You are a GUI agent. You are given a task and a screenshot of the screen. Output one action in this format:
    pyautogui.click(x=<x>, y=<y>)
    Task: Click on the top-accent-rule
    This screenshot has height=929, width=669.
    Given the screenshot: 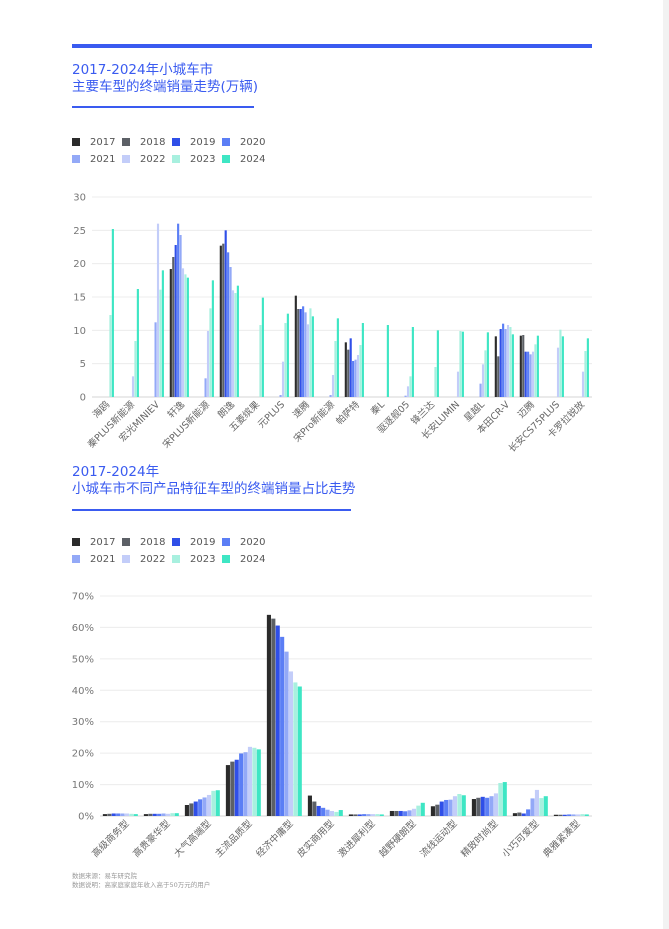 What is the action you would take?
    pyautogui.click(x=332, y=46)
    